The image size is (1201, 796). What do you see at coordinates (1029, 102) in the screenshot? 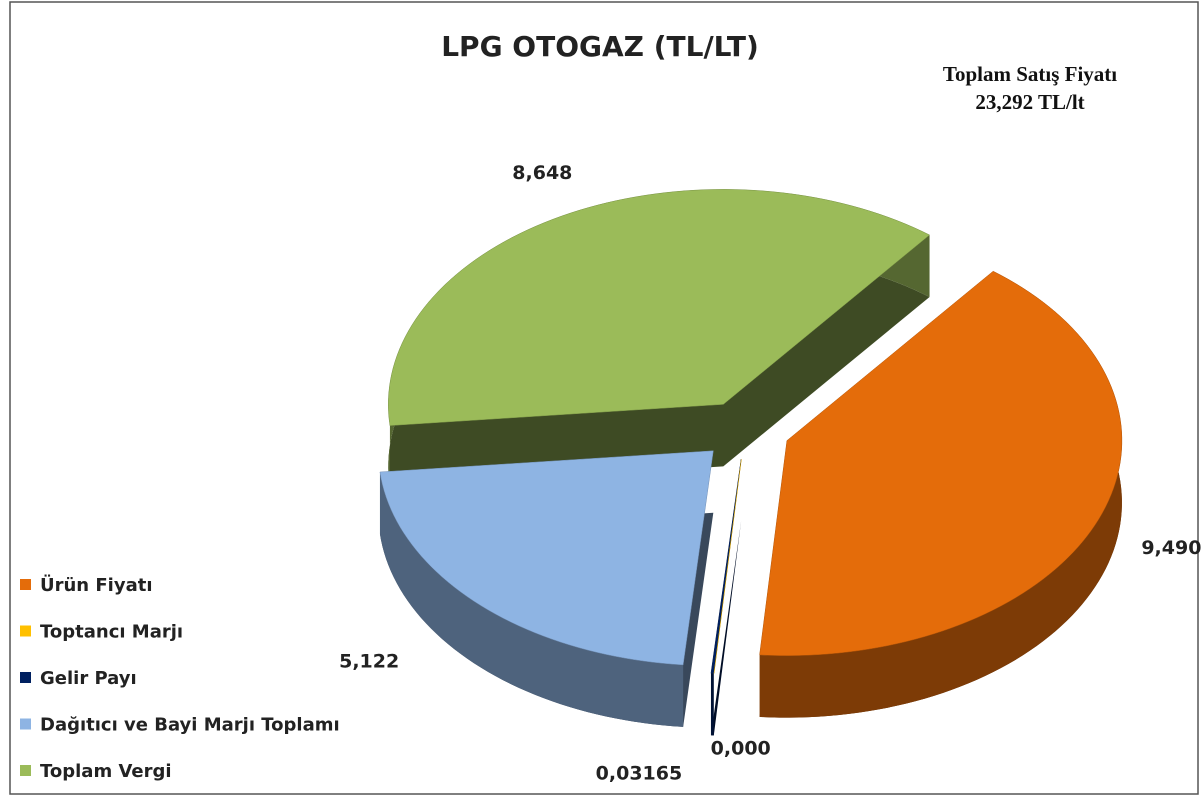
I see `annotation: 23,292 TL/lt` at bounding box center [1029, 102].